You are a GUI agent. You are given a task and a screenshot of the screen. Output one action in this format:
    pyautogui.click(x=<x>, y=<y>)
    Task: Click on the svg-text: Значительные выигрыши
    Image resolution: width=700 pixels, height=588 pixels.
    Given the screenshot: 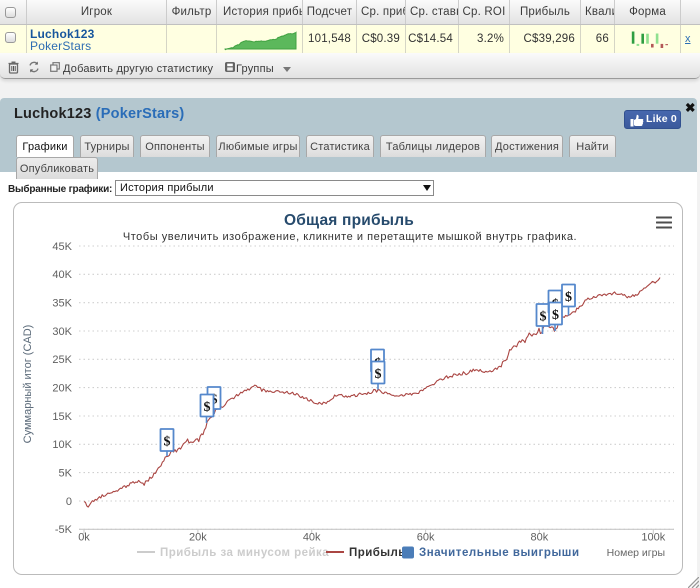 What is the action you would take?
    pyautogui.click(x=499, y=553)
    